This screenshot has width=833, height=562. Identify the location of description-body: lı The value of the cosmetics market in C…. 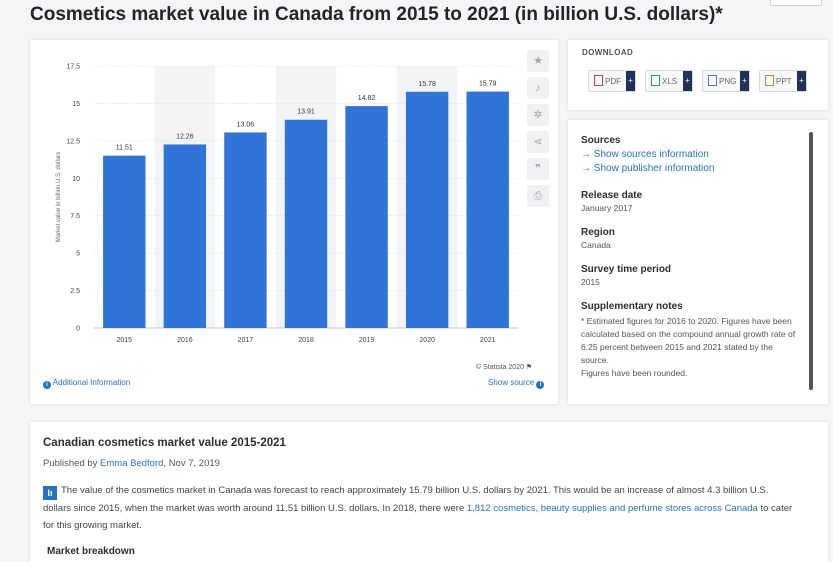
(418, 508).